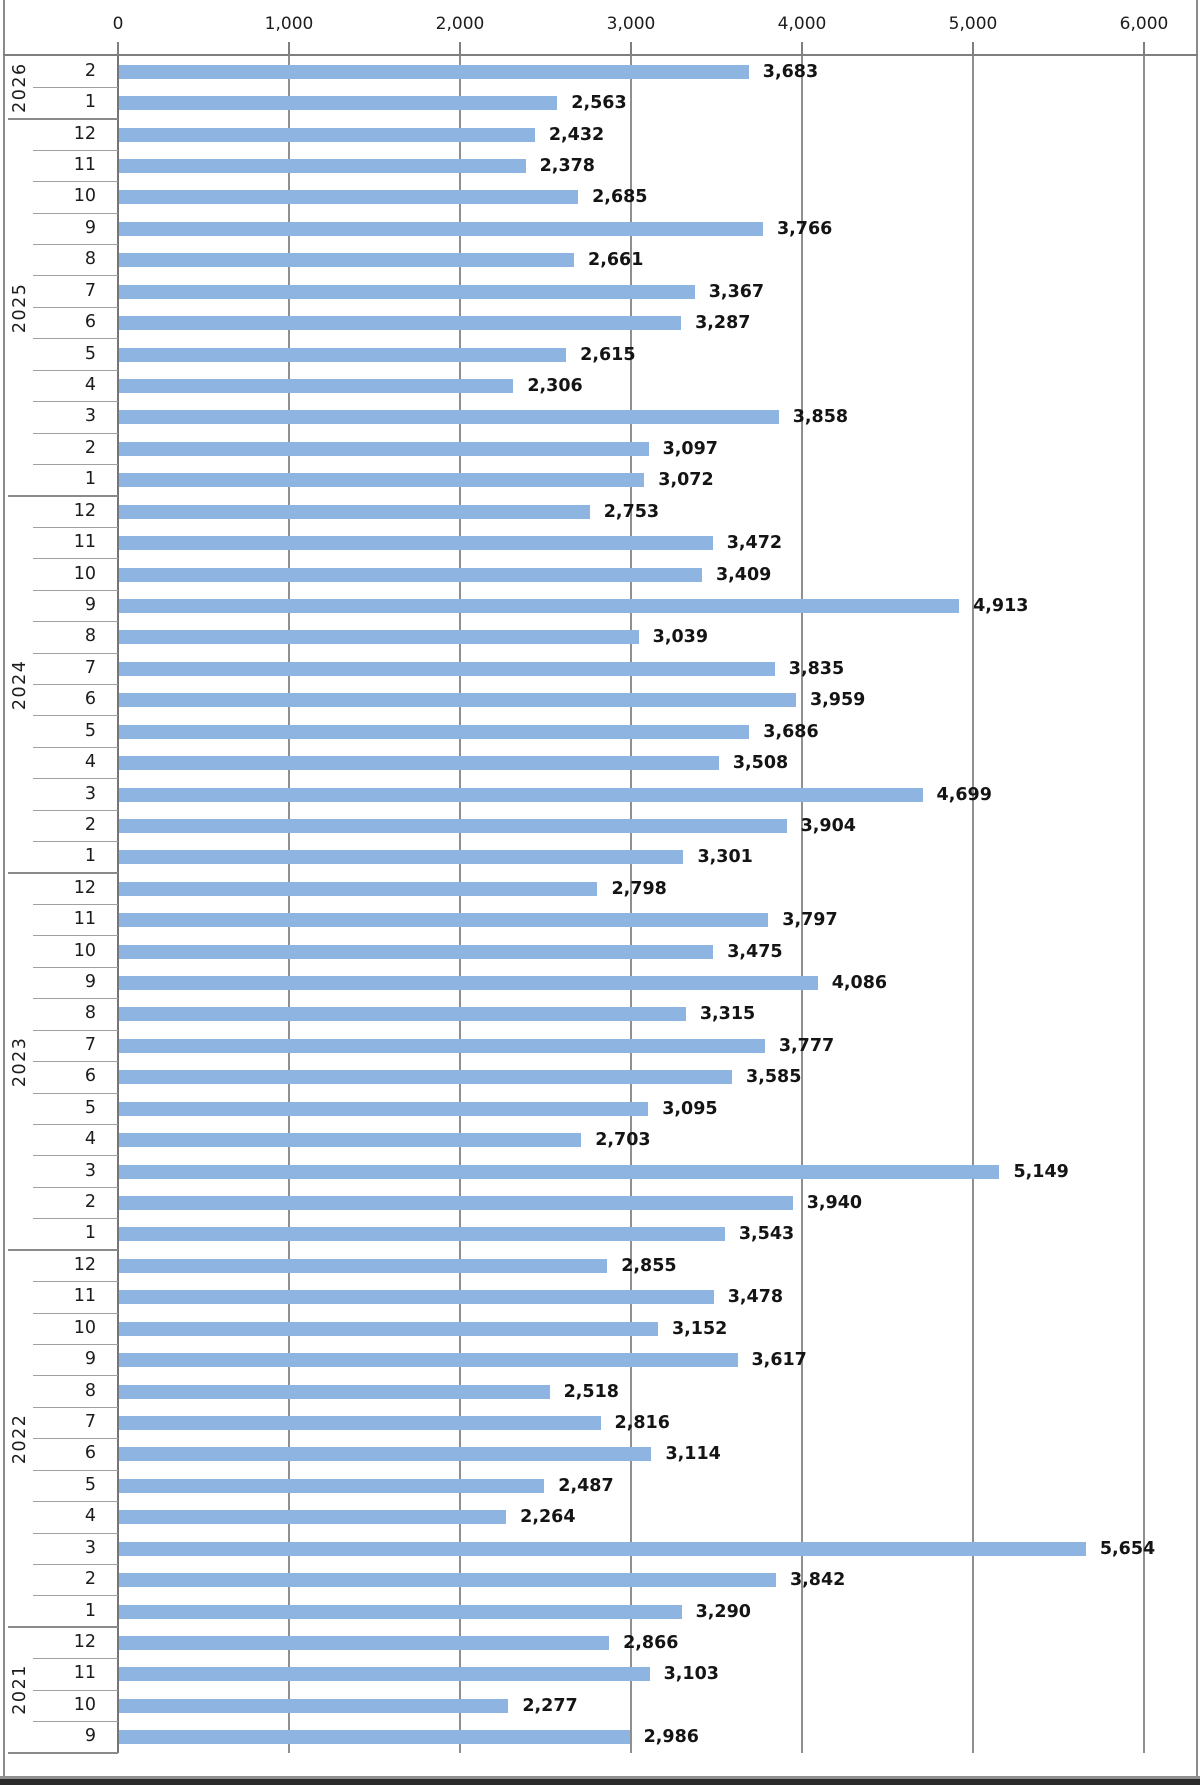 The height and width of the screenshot is (1785, 1200). What do you see at coordinates (1144, 24) in the screenshot?
I see `x-axis-tick-label: 6,000` at bounding box center [1144, 24].